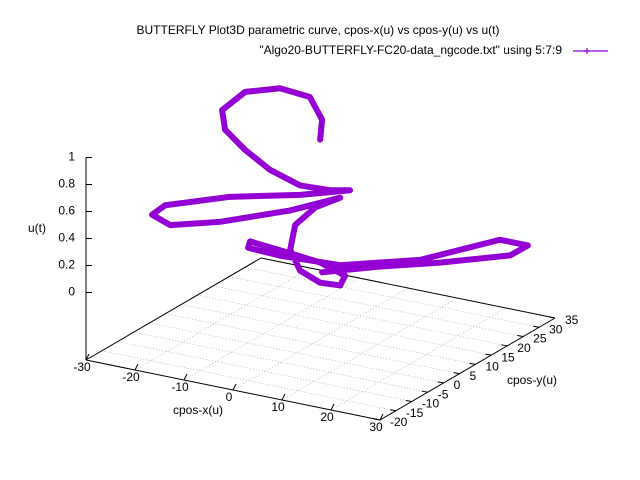 Image resolution: width=640 pixels, height=480 pixels. Describe the element at coordinates (457, 385) in the screenshot. I see `y-tick-label: 0` at that location.